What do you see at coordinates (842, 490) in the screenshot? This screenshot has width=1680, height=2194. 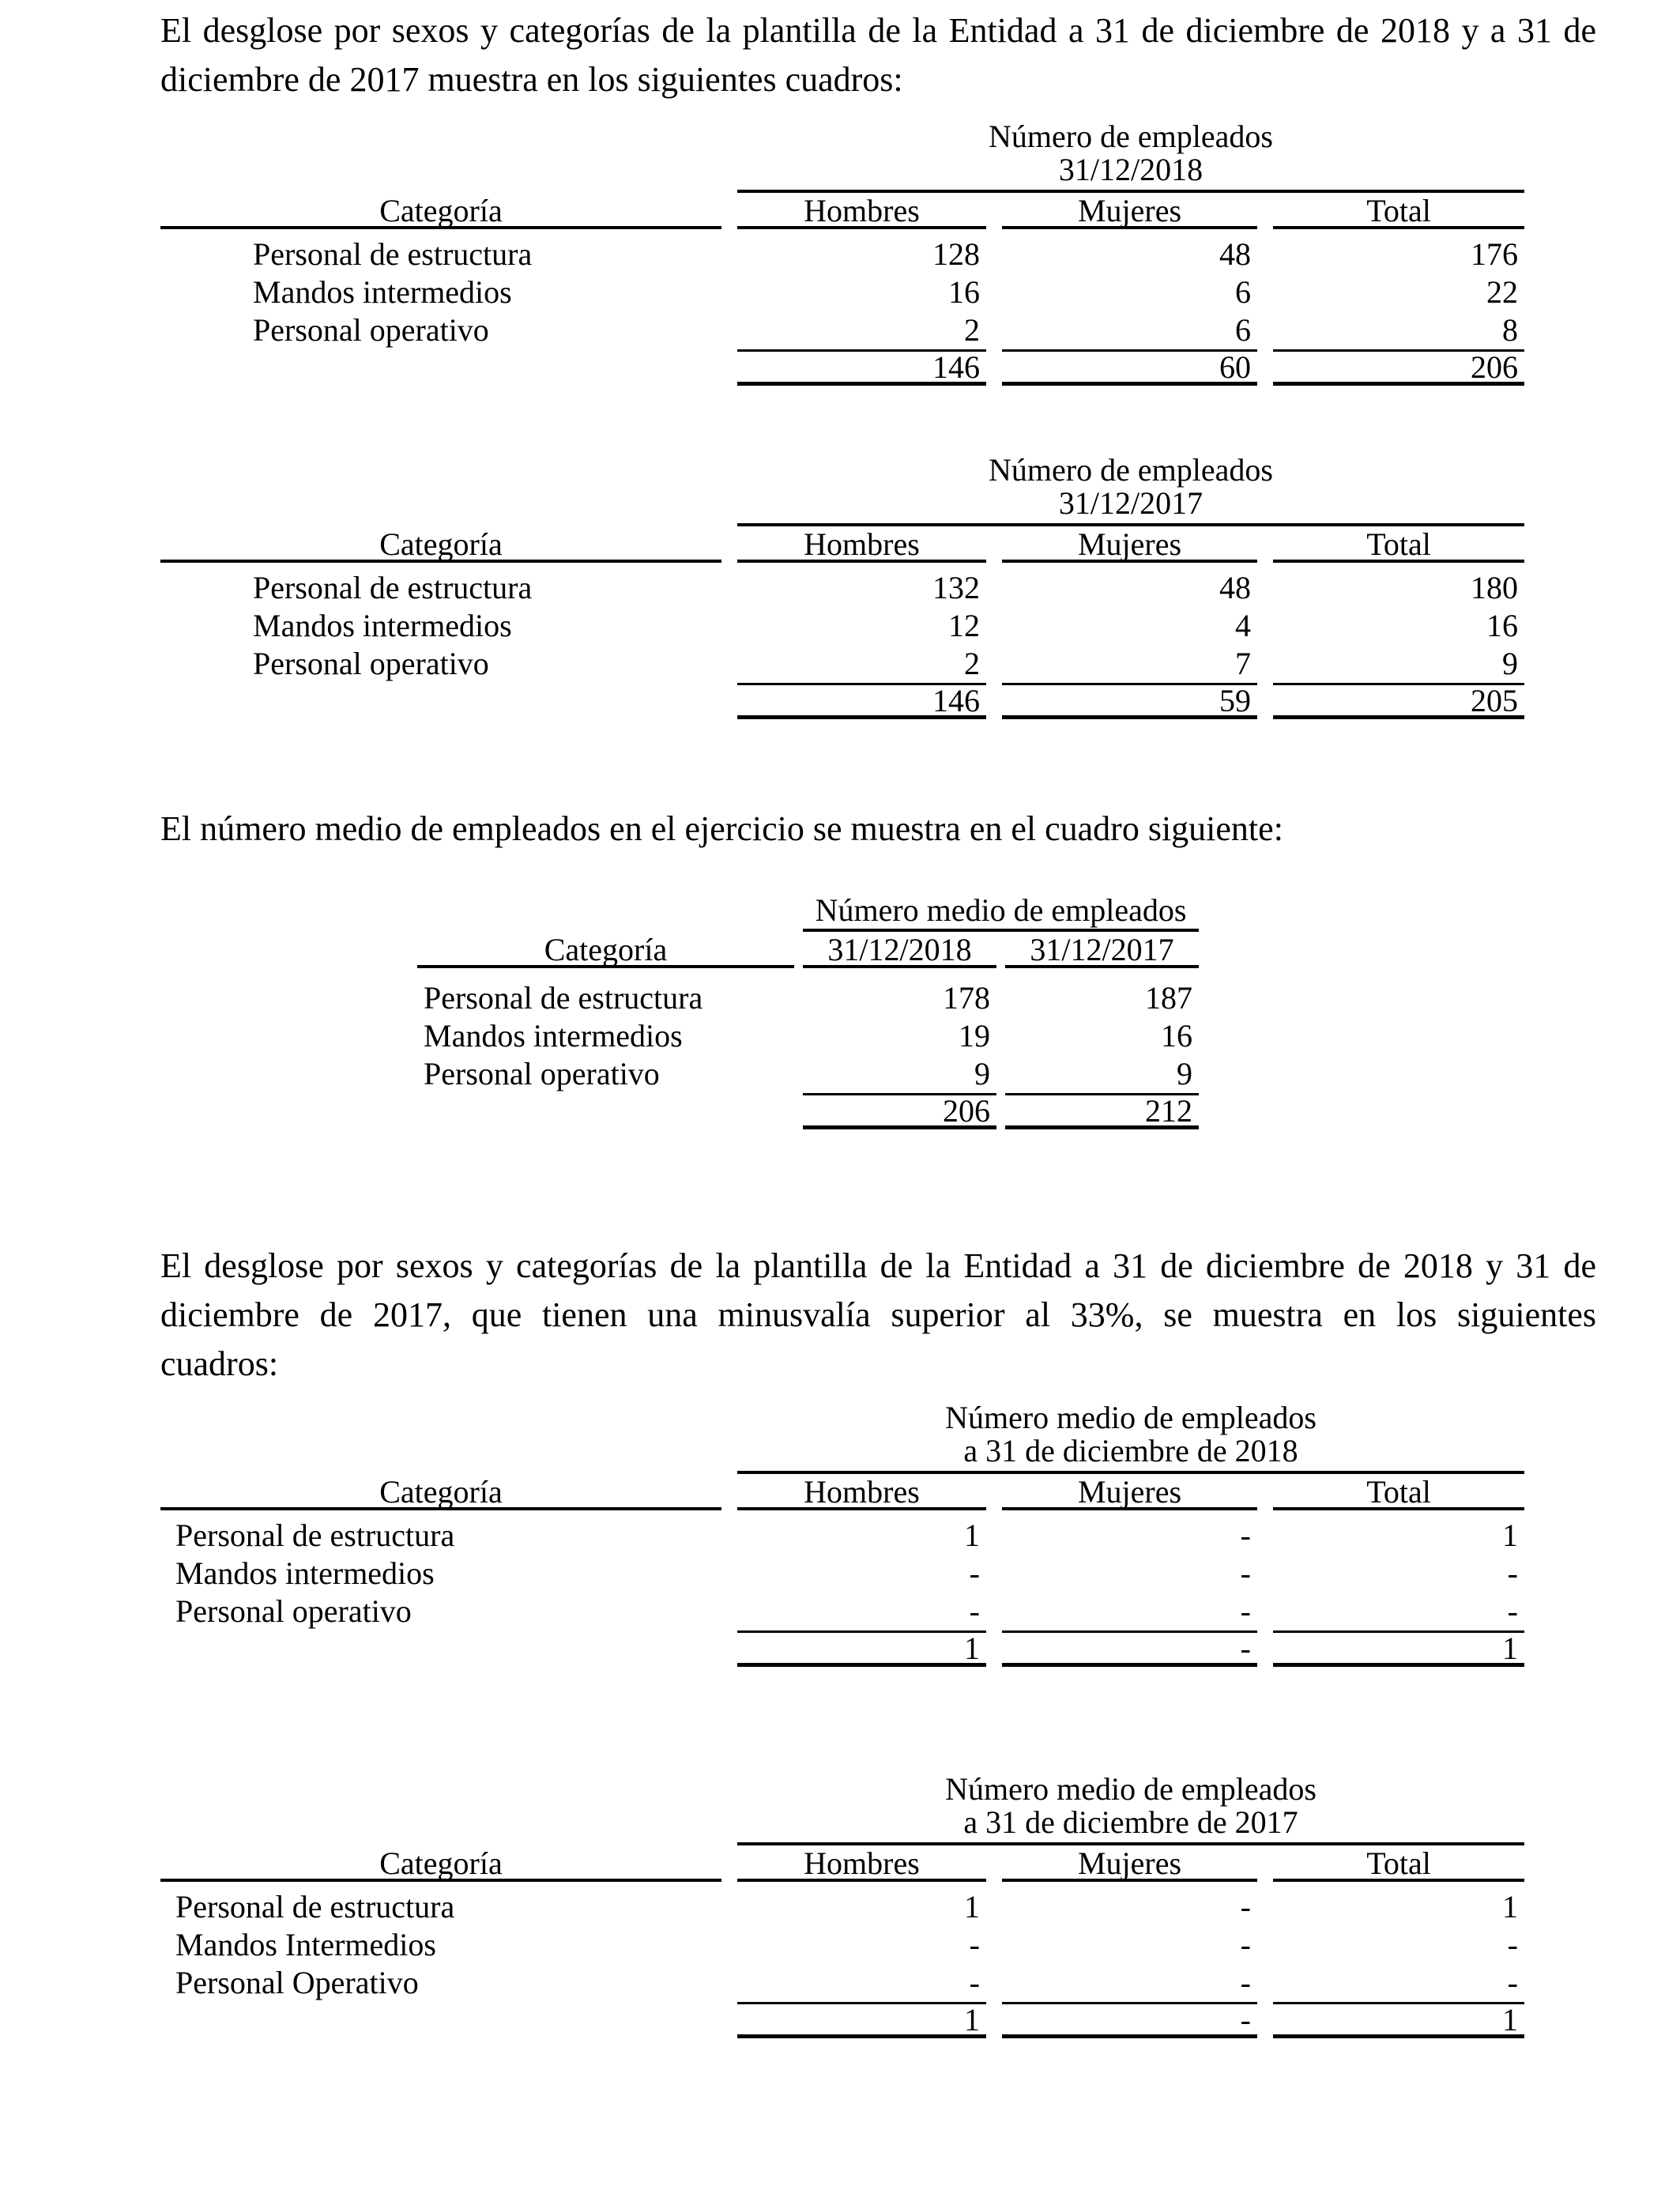 I see `table-span-header-row: Número de empleados 31/12/2017` at bounding box center [842, 490].